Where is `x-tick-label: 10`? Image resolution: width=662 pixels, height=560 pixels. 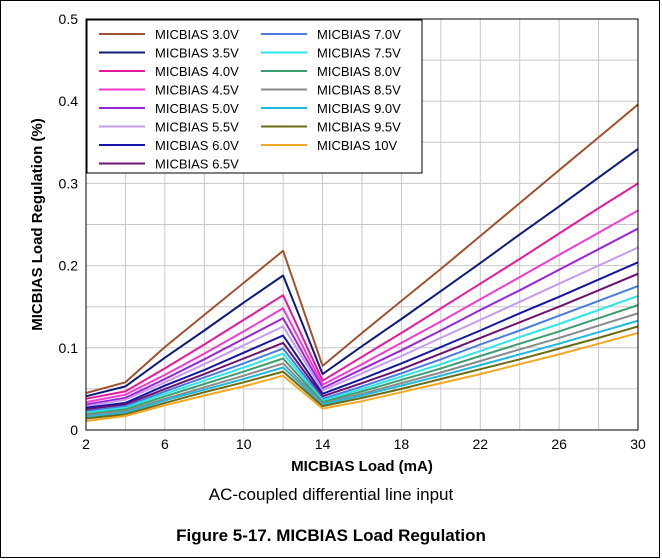 x-tick-label: 10 is located at coordinates (244, 444).